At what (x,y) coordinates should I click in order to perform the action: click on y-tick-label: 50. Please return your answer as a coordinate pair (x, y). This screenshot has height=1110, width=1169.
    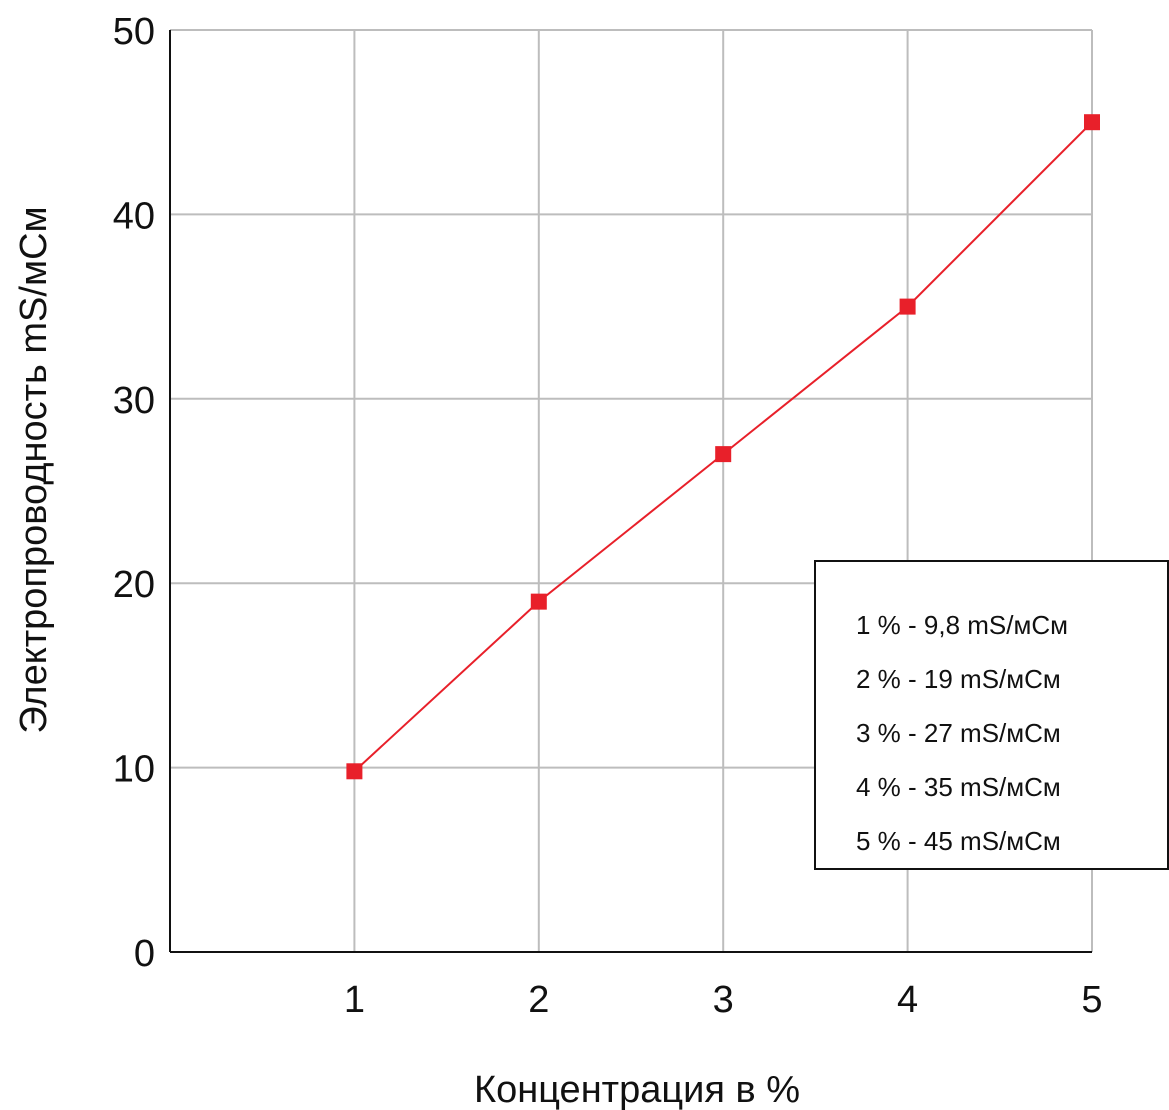
    Looking at the image, I should click on (134, 32).